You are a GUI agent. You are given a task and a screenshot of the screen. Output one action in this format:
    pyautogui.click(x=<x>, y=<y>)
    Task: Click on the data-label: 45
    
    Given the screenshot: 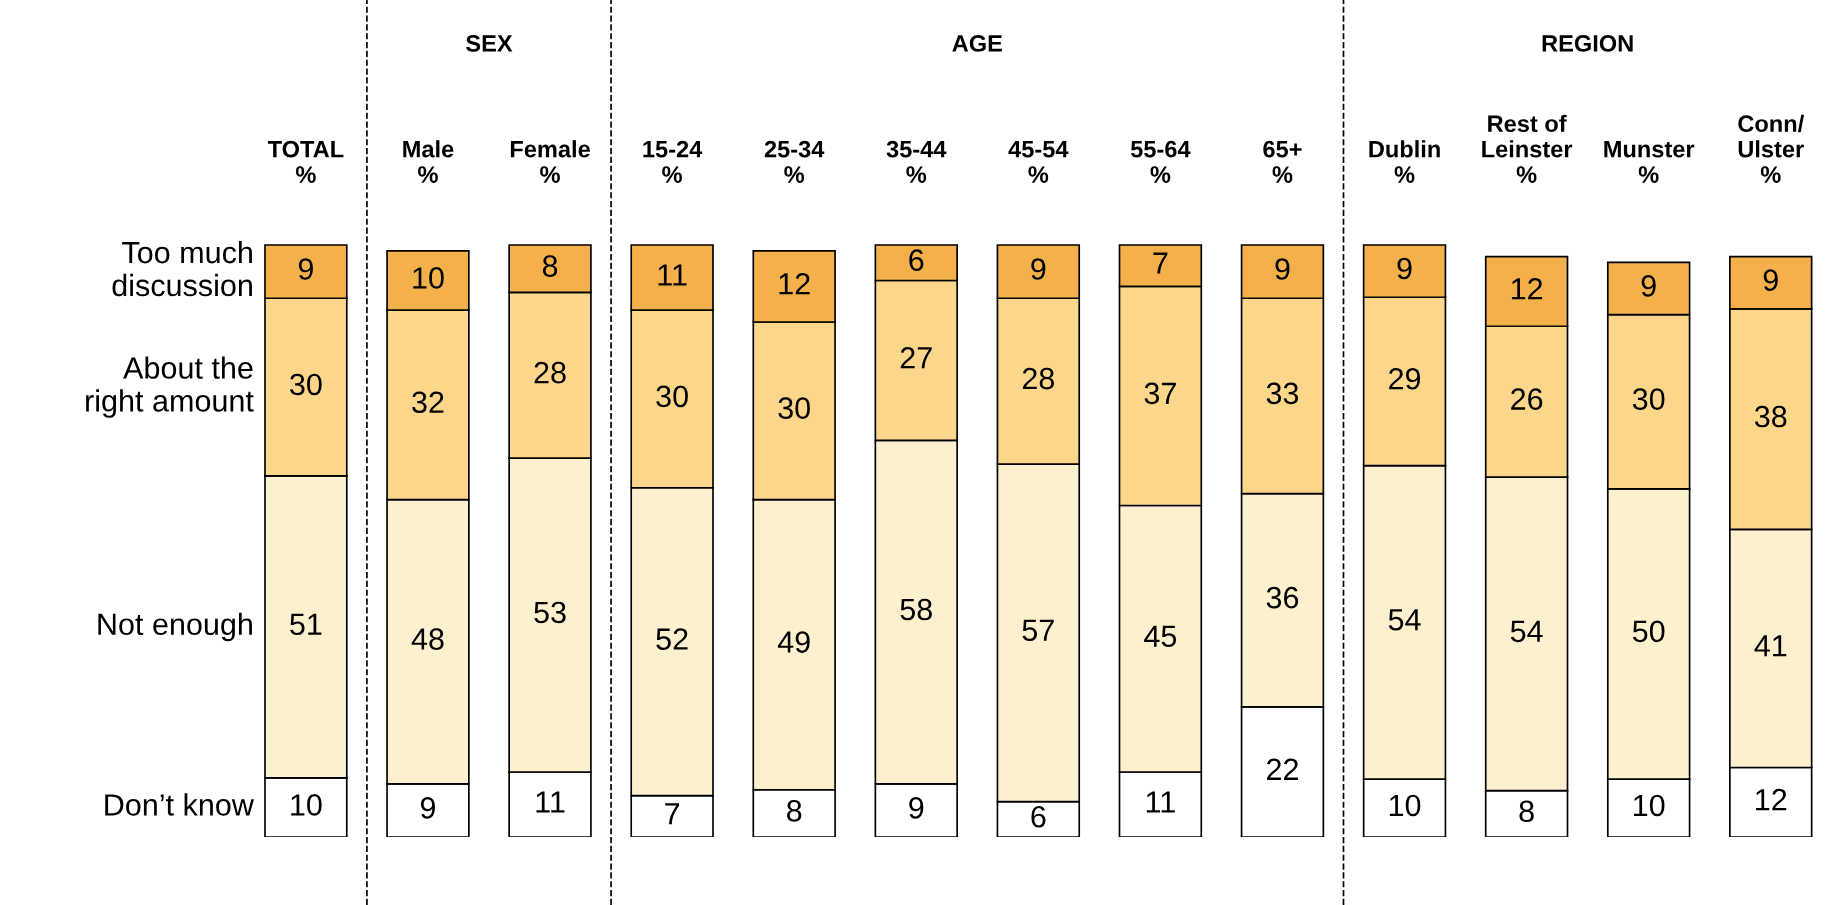 What is the action you would take?
    pyautogui.click(x=1160, y=636)
    